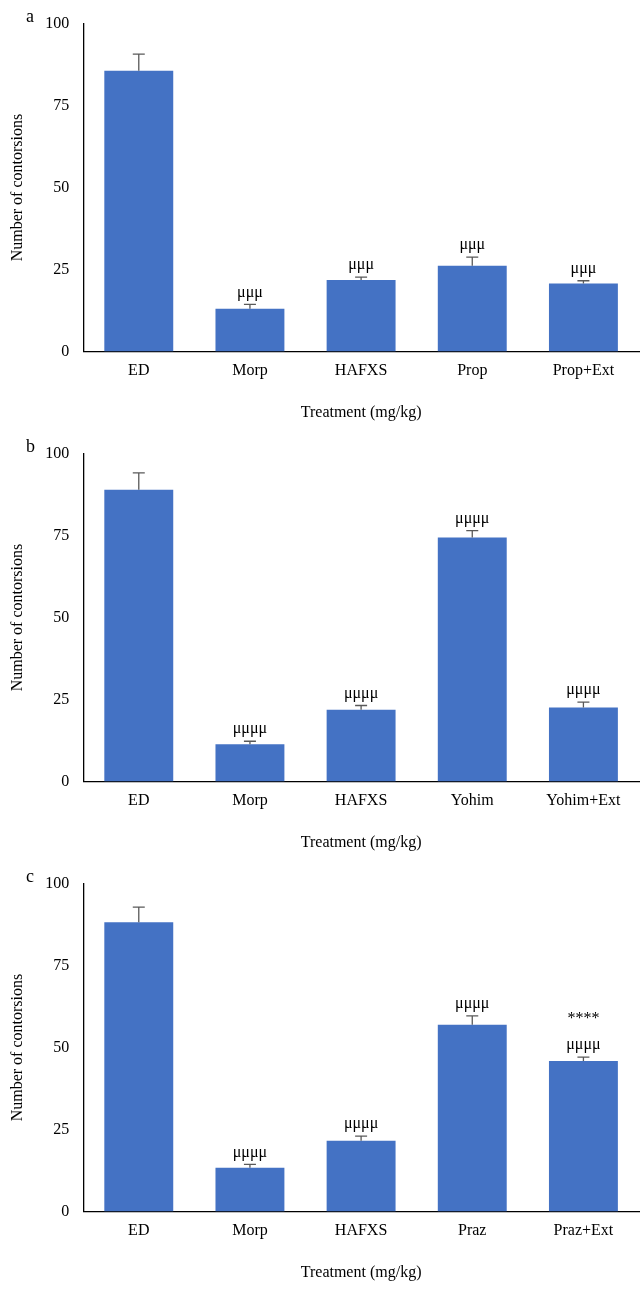 The image size is (643, 1291). What do you see at coordinates (583, 370) in the screenshot?
I see `x-tick-label: Prop+Ext` at bounding box center [583, 370].